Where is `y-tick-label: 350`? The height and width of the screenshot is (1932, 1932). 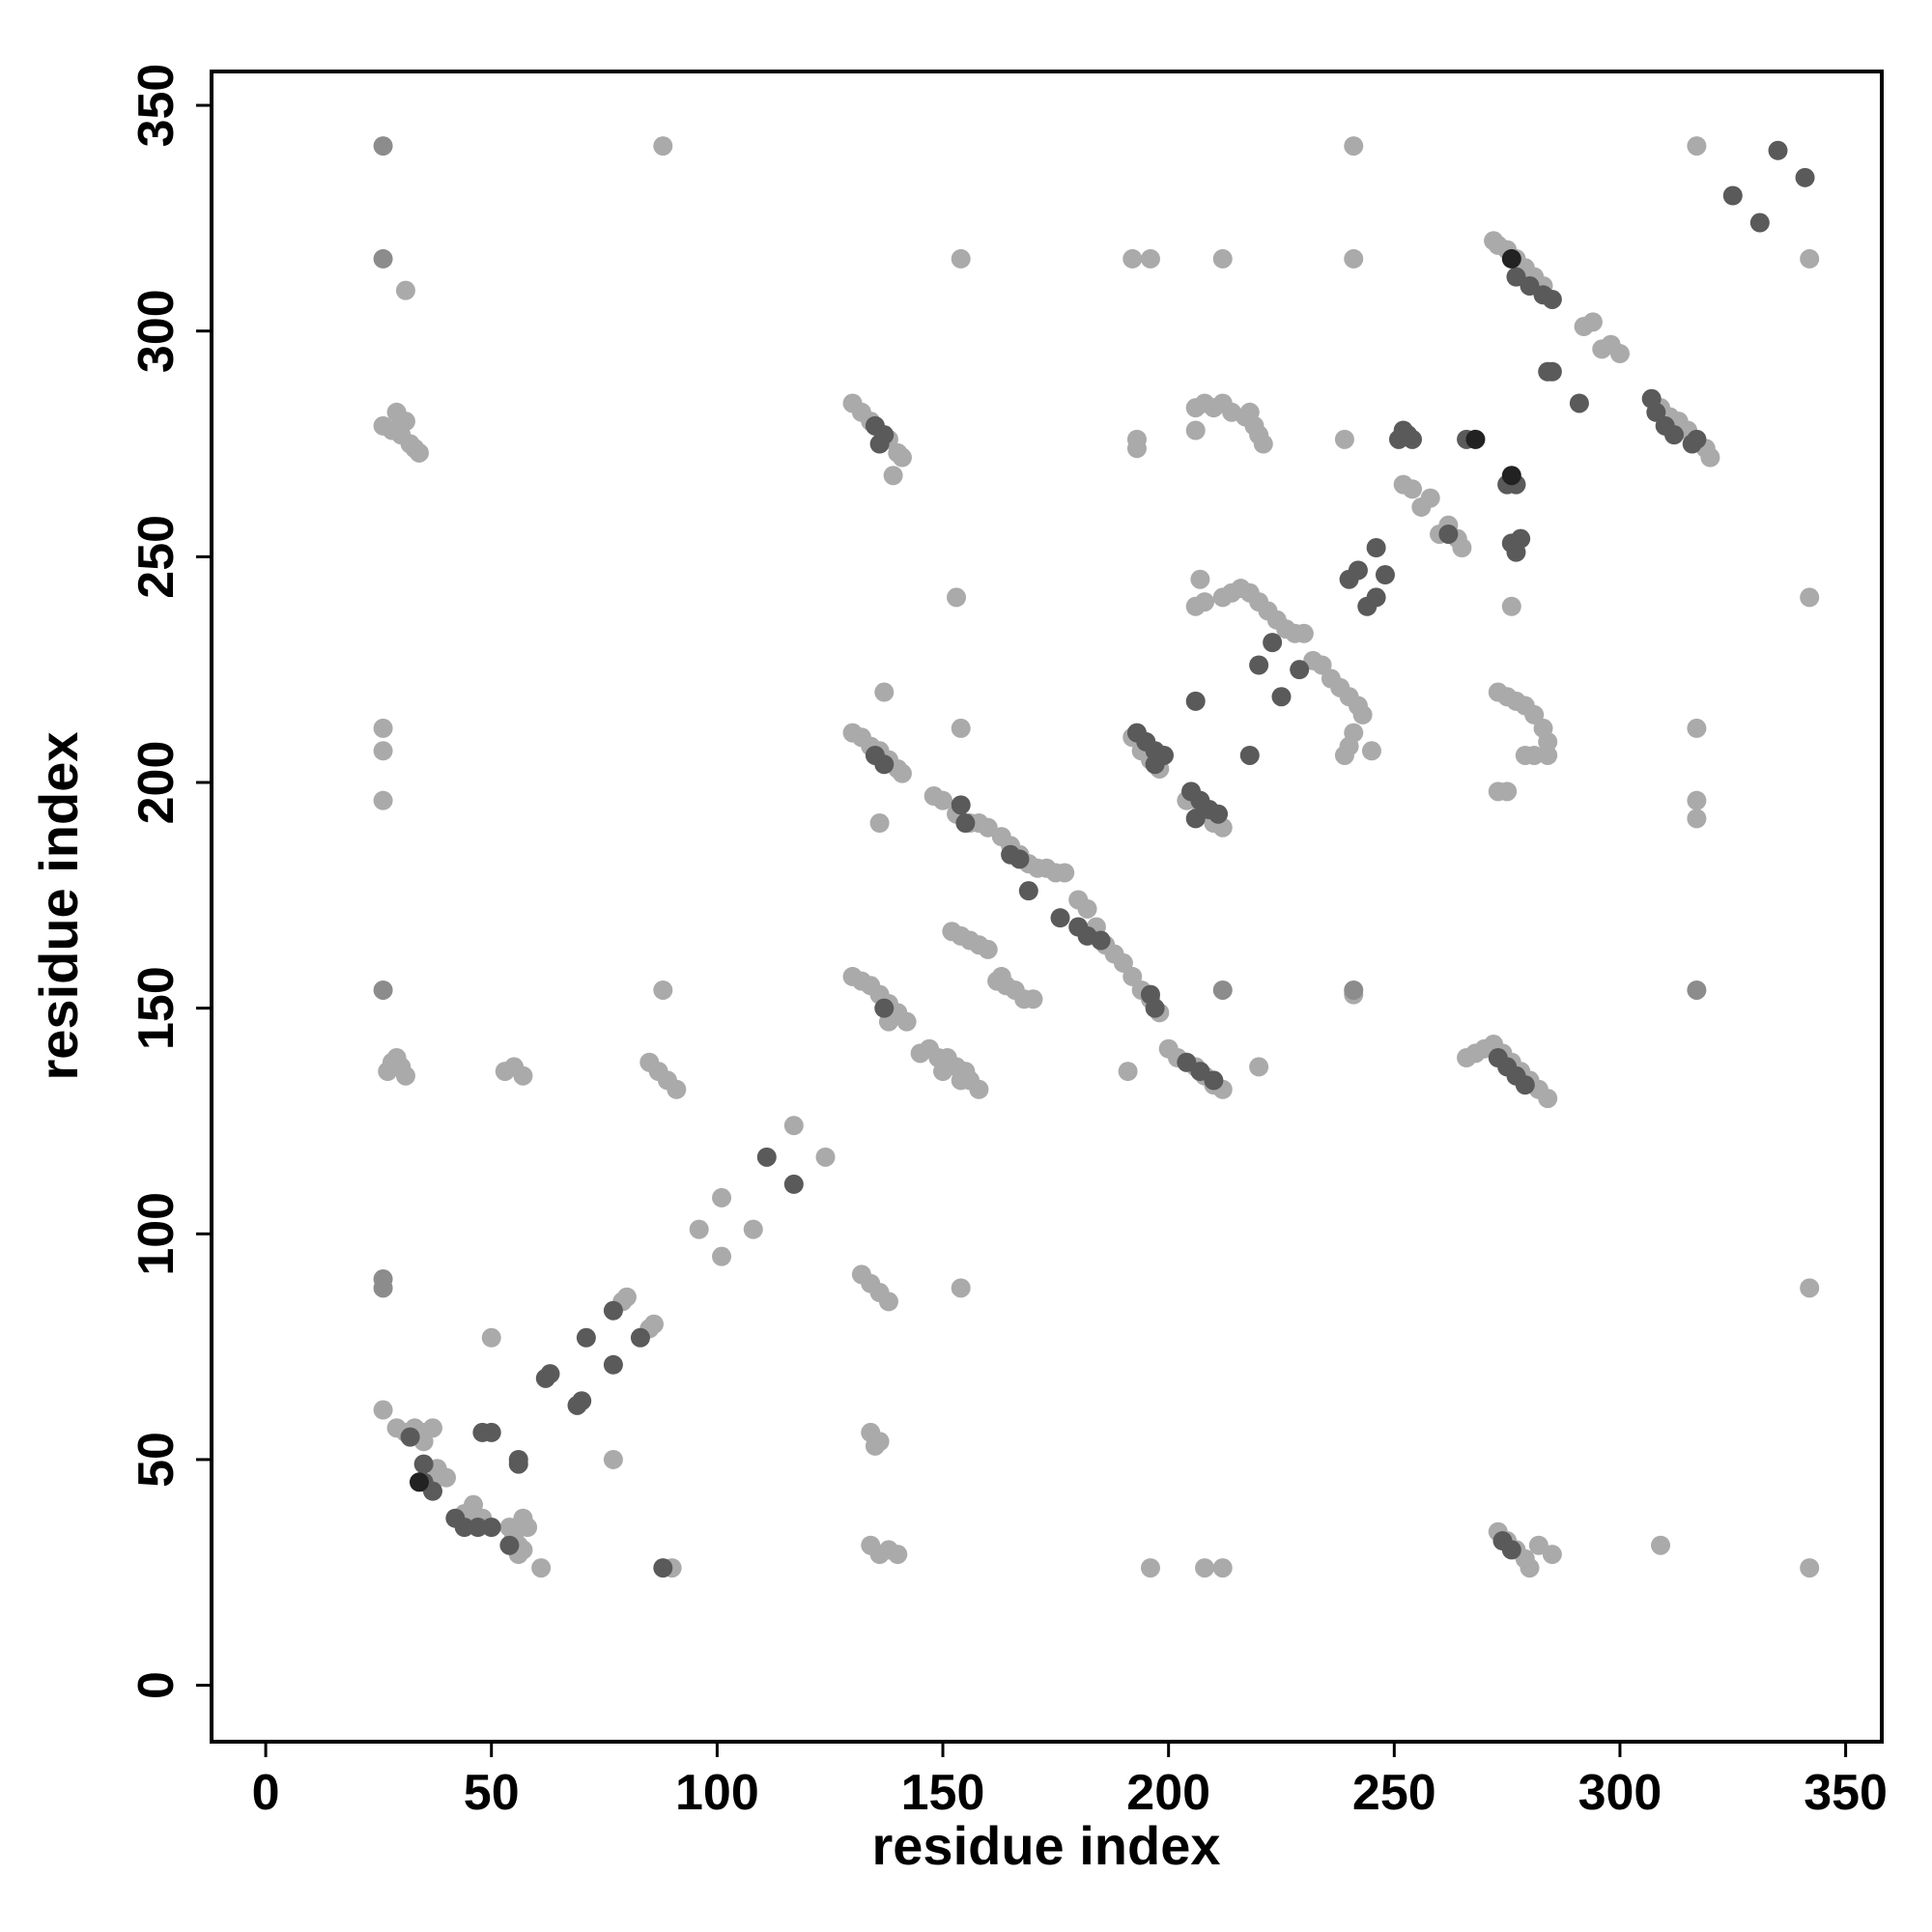 y-tick-label: 350 is located at coordinates (156, 106).